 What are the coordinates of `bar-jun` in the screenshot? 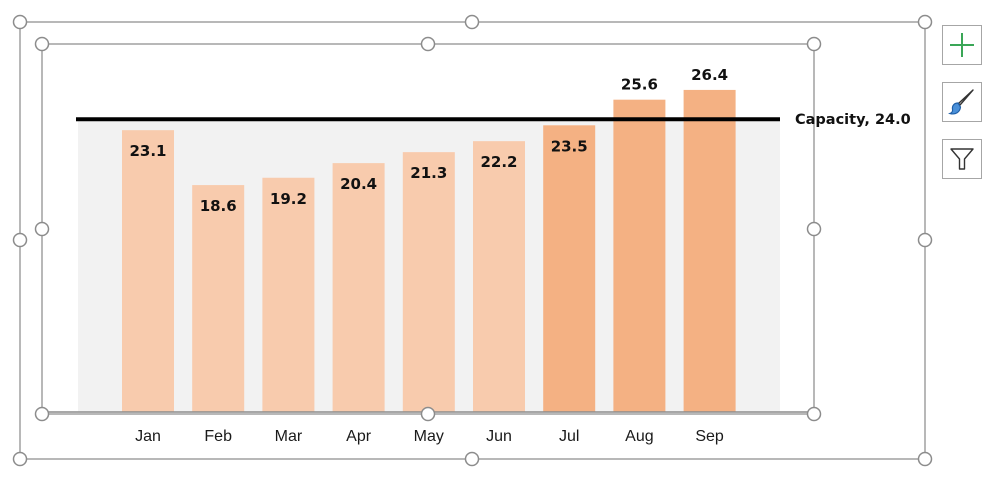 It's located at (499, 276).